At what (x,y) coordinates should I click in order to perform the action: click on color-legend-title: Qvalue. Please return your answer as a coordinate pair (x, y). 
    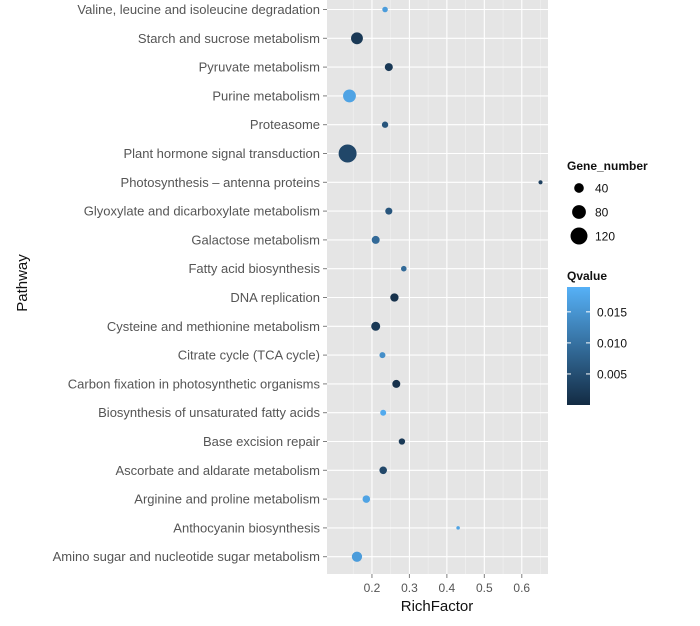
    Looking at the image, I should click on (587, 276).